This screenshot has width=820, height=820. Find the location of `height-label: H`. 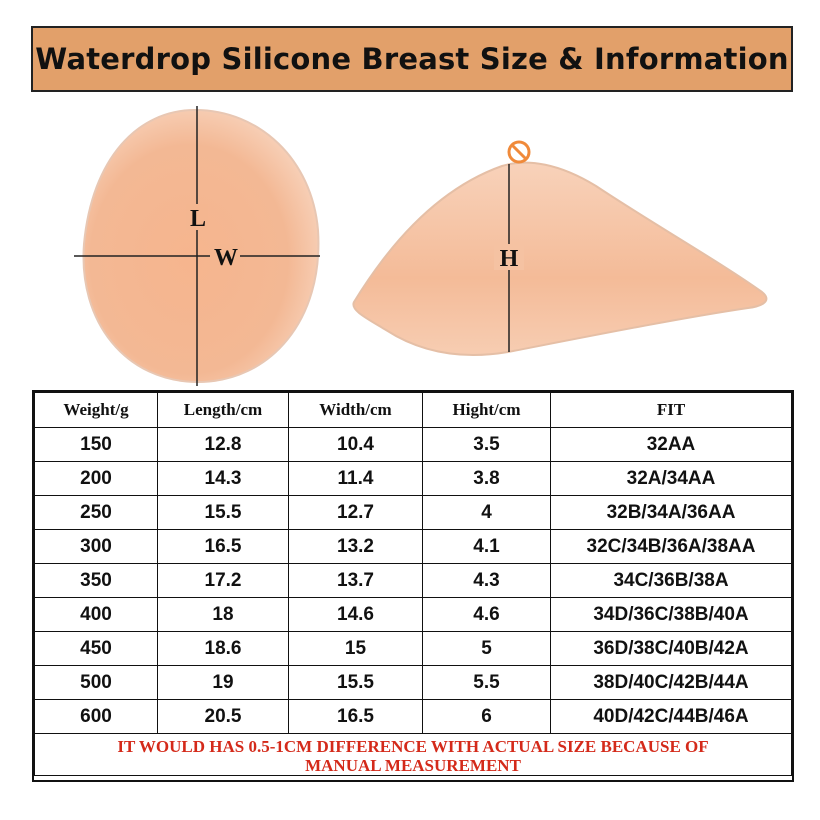

height-label: H is located at coordinates (509, 259).